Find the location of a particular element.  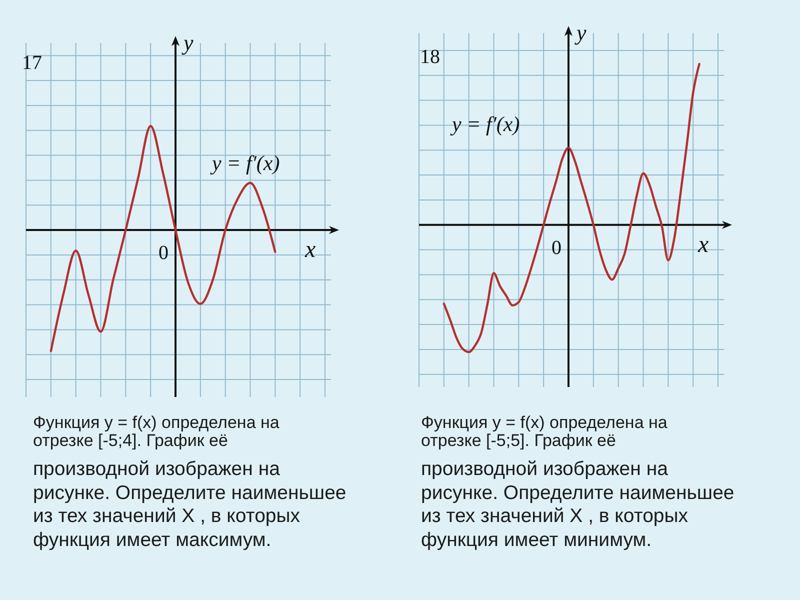

series-label: y = f′(x) is located at coordinates (245, 163).